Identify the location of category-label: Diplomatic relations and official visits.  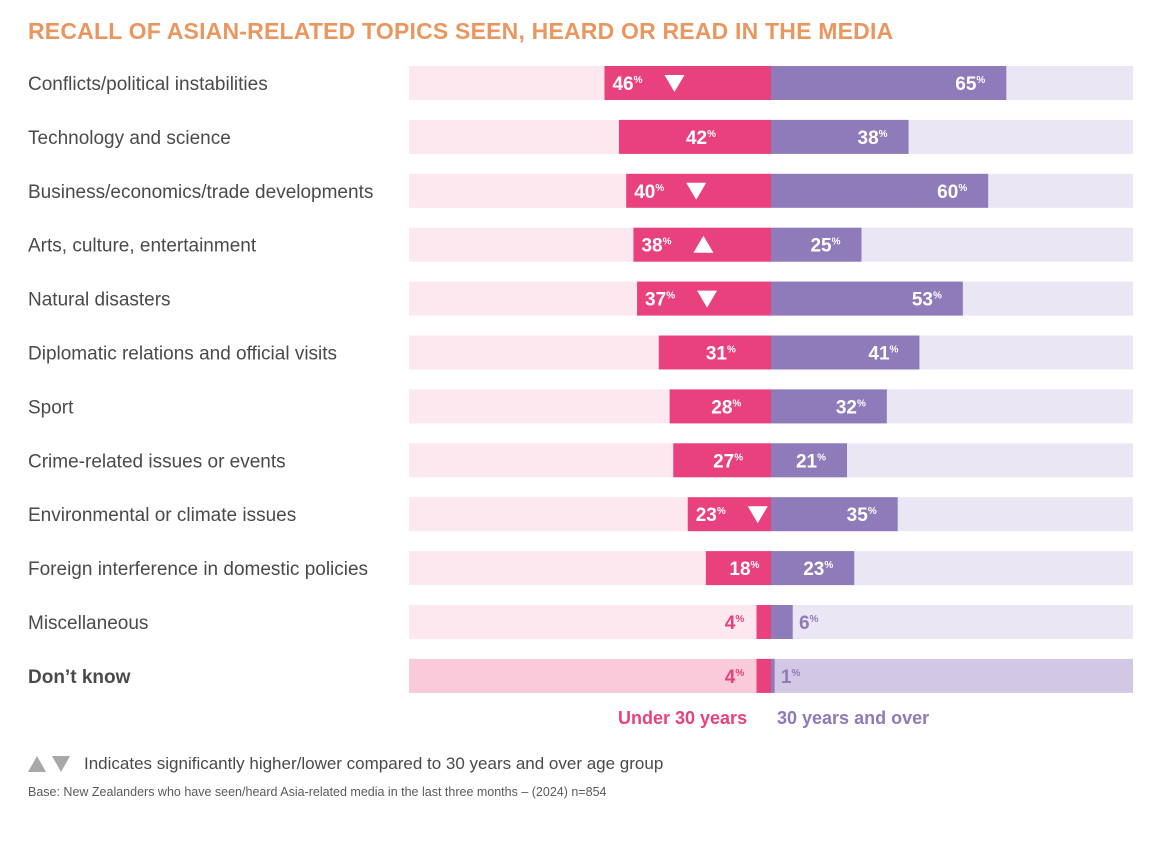
(182, 354).